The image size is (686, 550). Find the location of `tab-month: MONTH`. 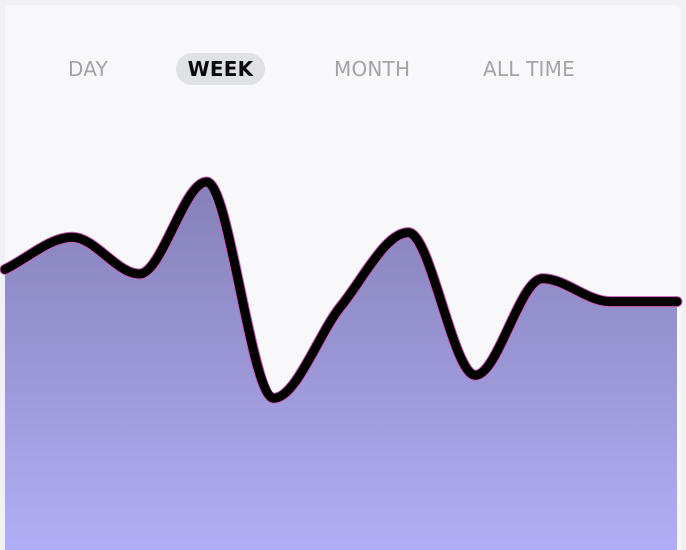

tab-month: MONTH is located at coordinates (372, 69).